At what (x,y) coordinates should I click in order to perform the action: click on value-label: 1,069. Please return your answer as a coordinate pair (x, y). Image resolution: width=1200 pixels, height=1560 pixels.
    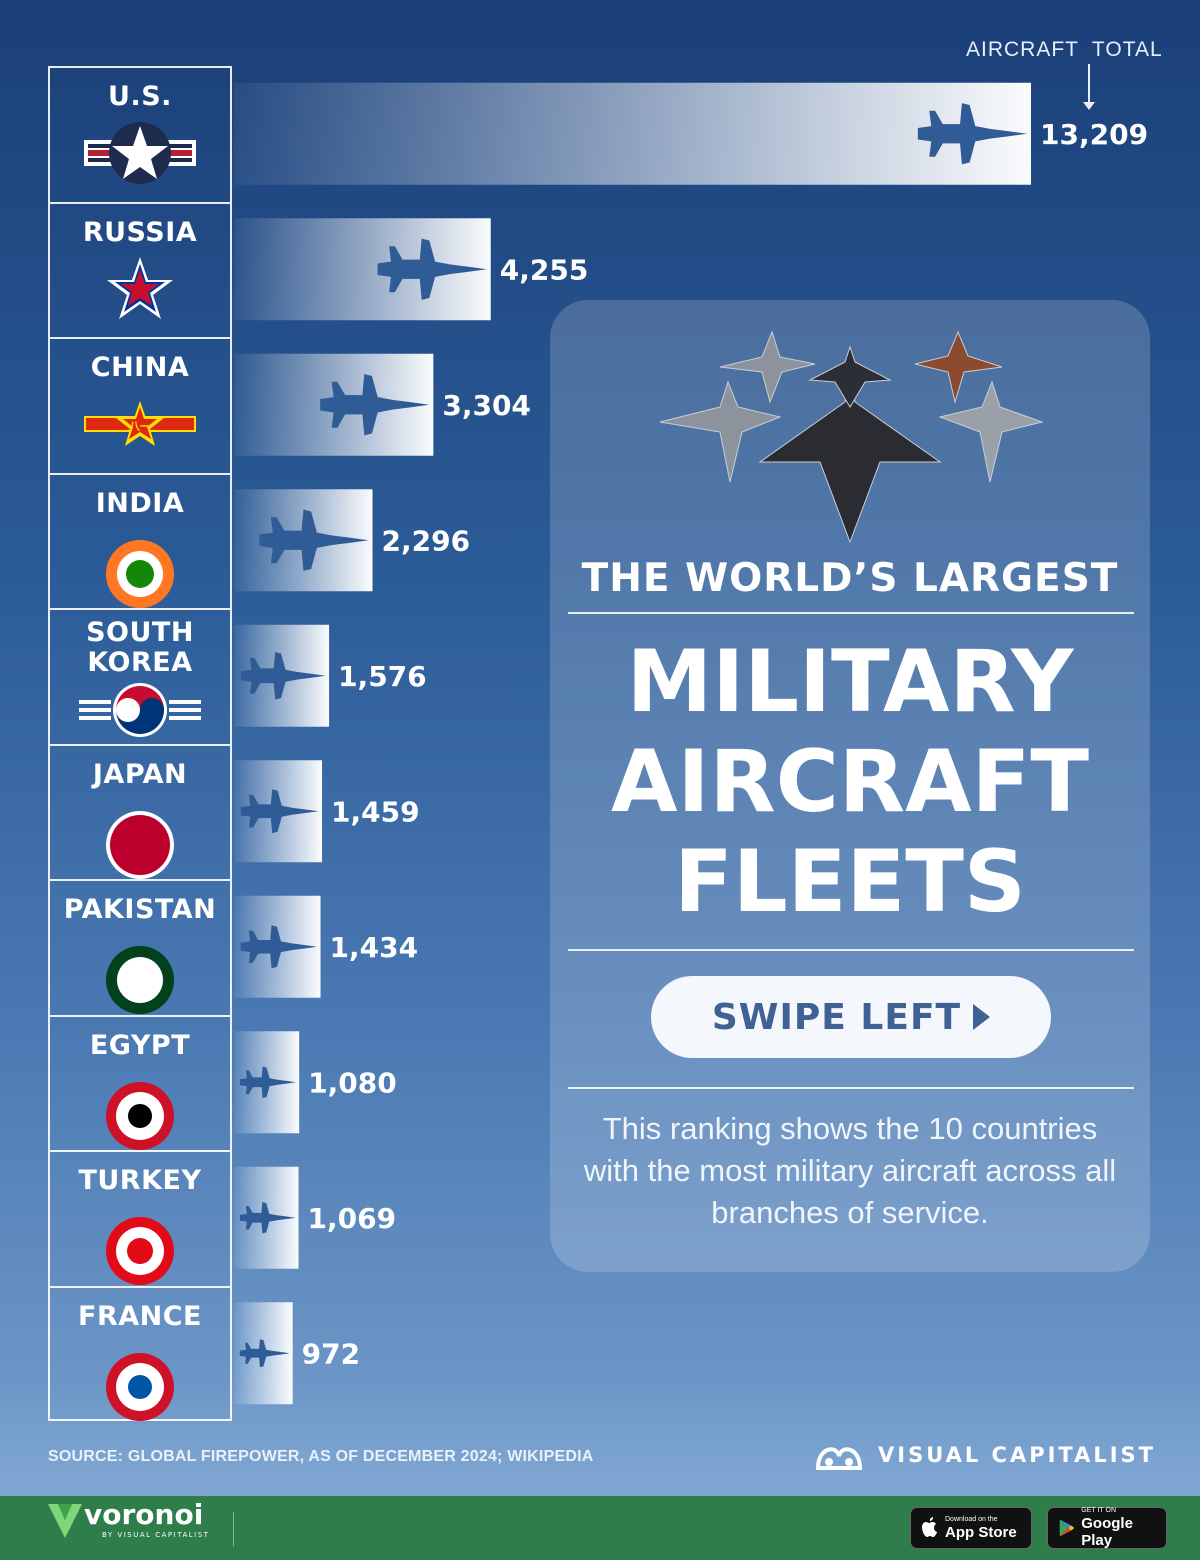
    Looking at the image, I should click on (352, 1218).